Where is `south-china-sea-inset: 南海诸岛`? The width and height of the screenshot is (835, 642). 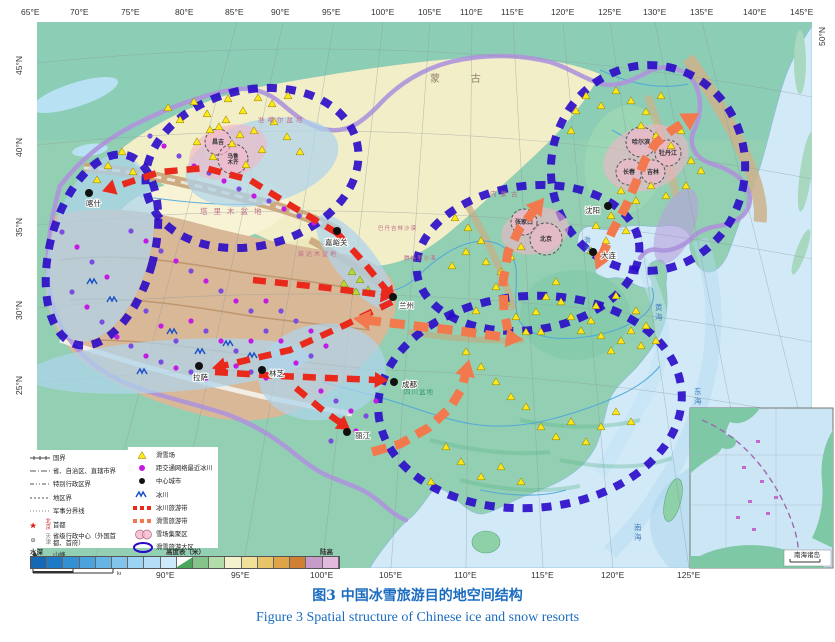
south-china-sea-inset: 南海诸岛 is located at coordinates (761, 488).